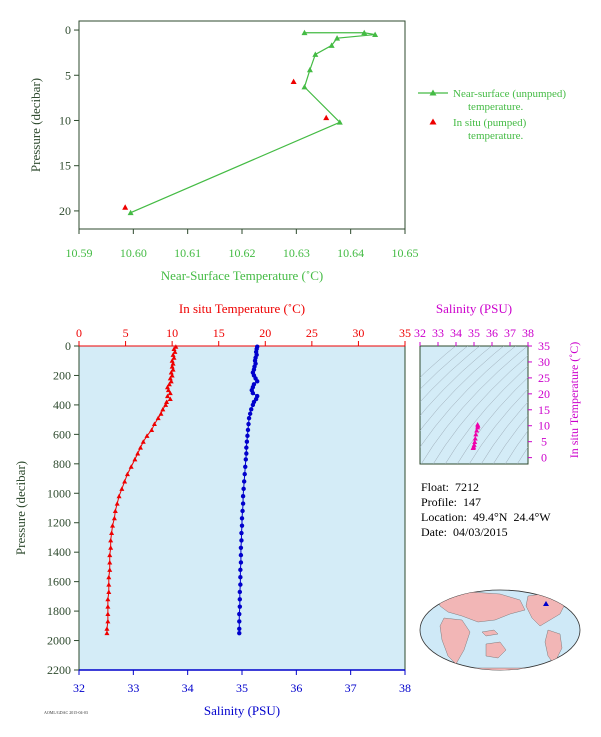  What do you see at coordinates (456, 333) in the screenshot?
I see `ts-salinity-tick-label: 34` at bounding box center [456, 333].